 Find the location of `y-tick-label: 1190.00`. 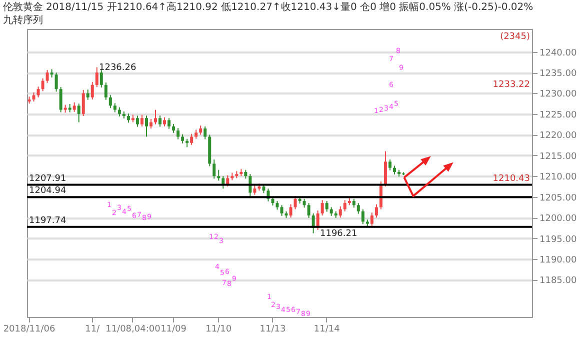

y-tick-label: 1190.00 is located at coordinates (558, 260).